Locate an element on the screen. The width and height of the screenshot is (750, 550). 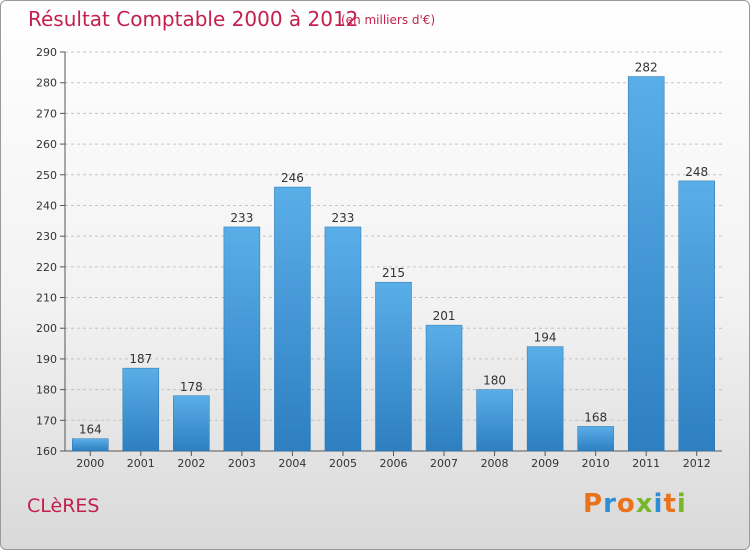
bar-2006 is located at coordinates (393, 366).